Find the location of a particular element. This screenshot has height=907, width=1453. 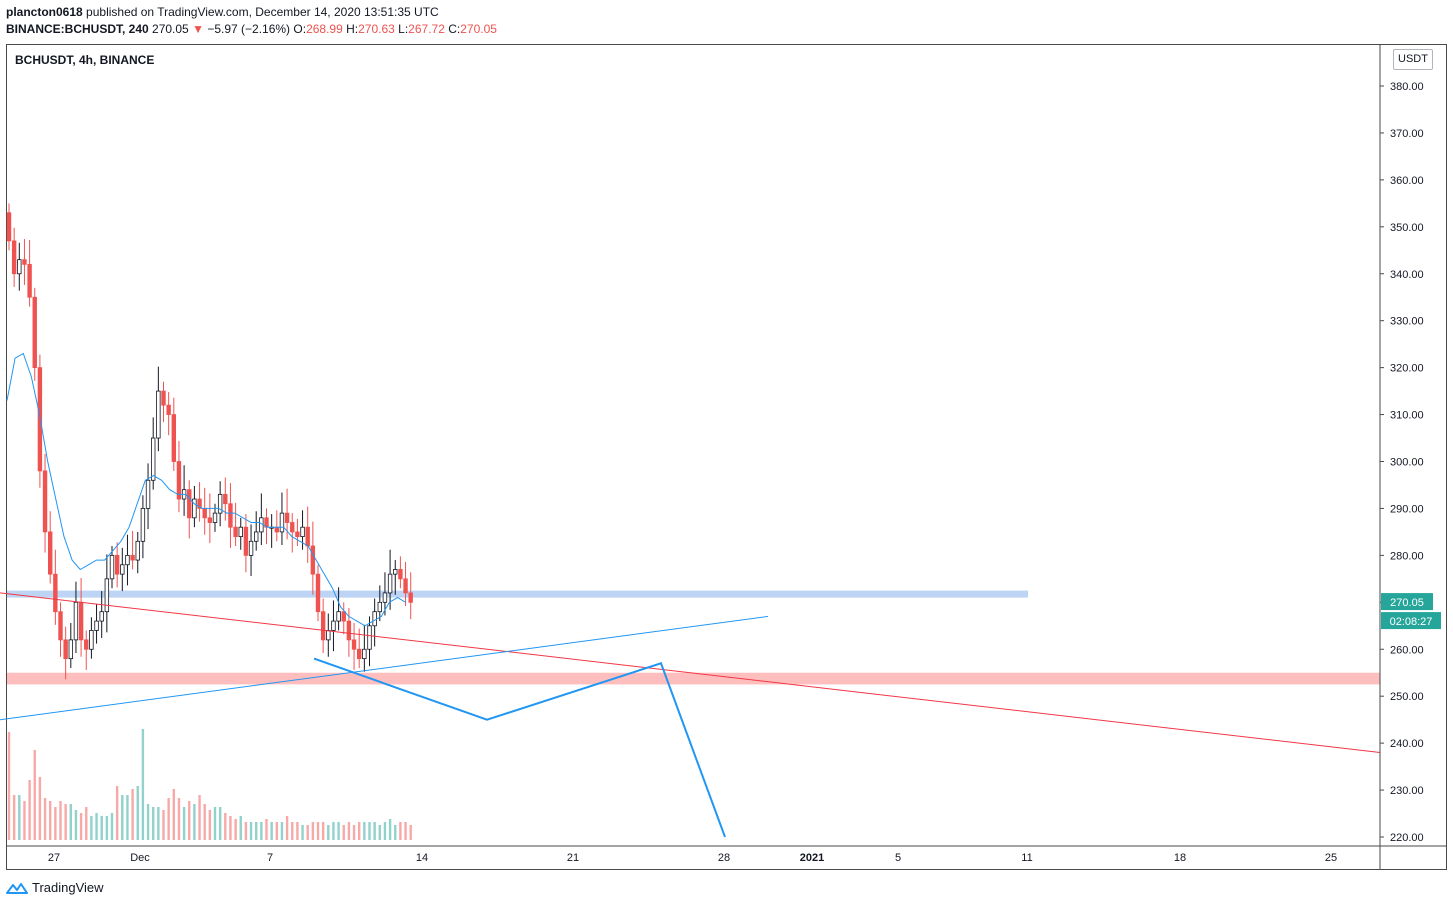

footer-brand: TradingView is located at coordinates (68, 887).